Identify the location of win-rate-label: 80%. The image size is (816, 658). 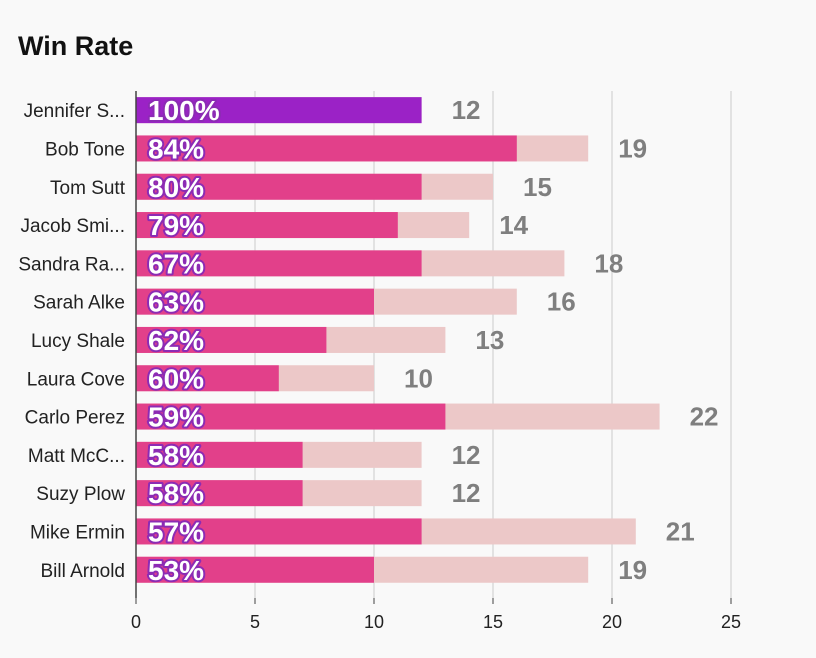
(176, 187).